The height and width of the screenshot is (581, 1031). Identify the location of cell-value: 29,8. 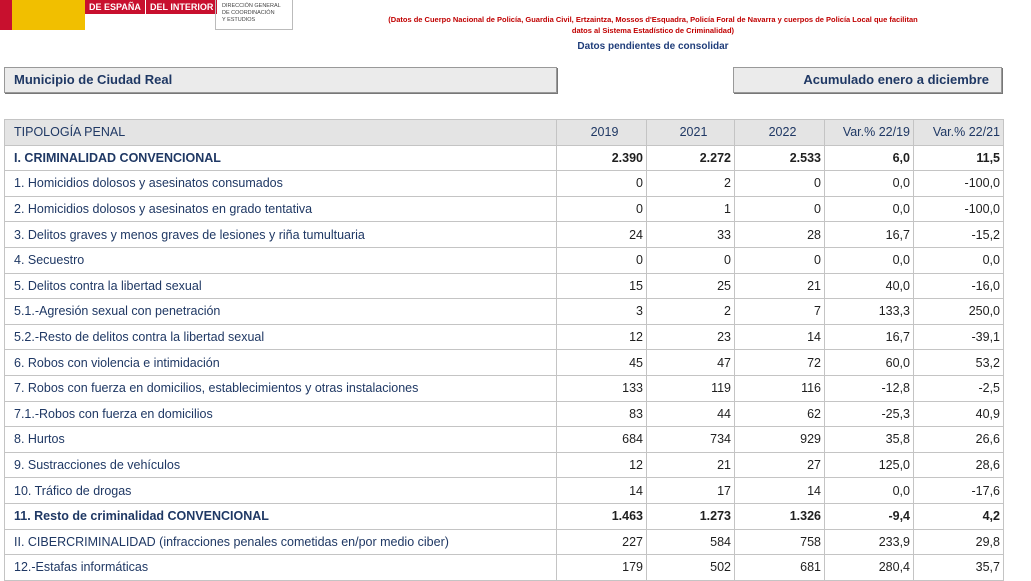
(958, 542).